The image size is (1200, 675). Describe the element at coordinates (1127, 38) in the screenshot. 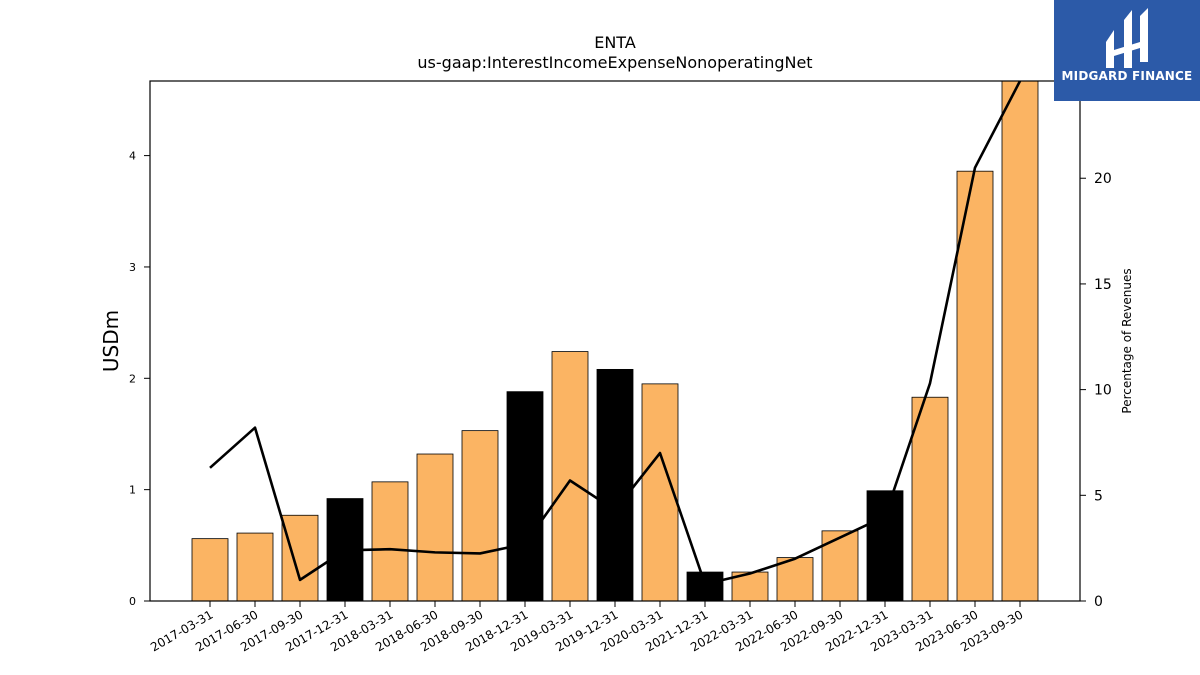

I see `midgard-logo-icon` at that location.